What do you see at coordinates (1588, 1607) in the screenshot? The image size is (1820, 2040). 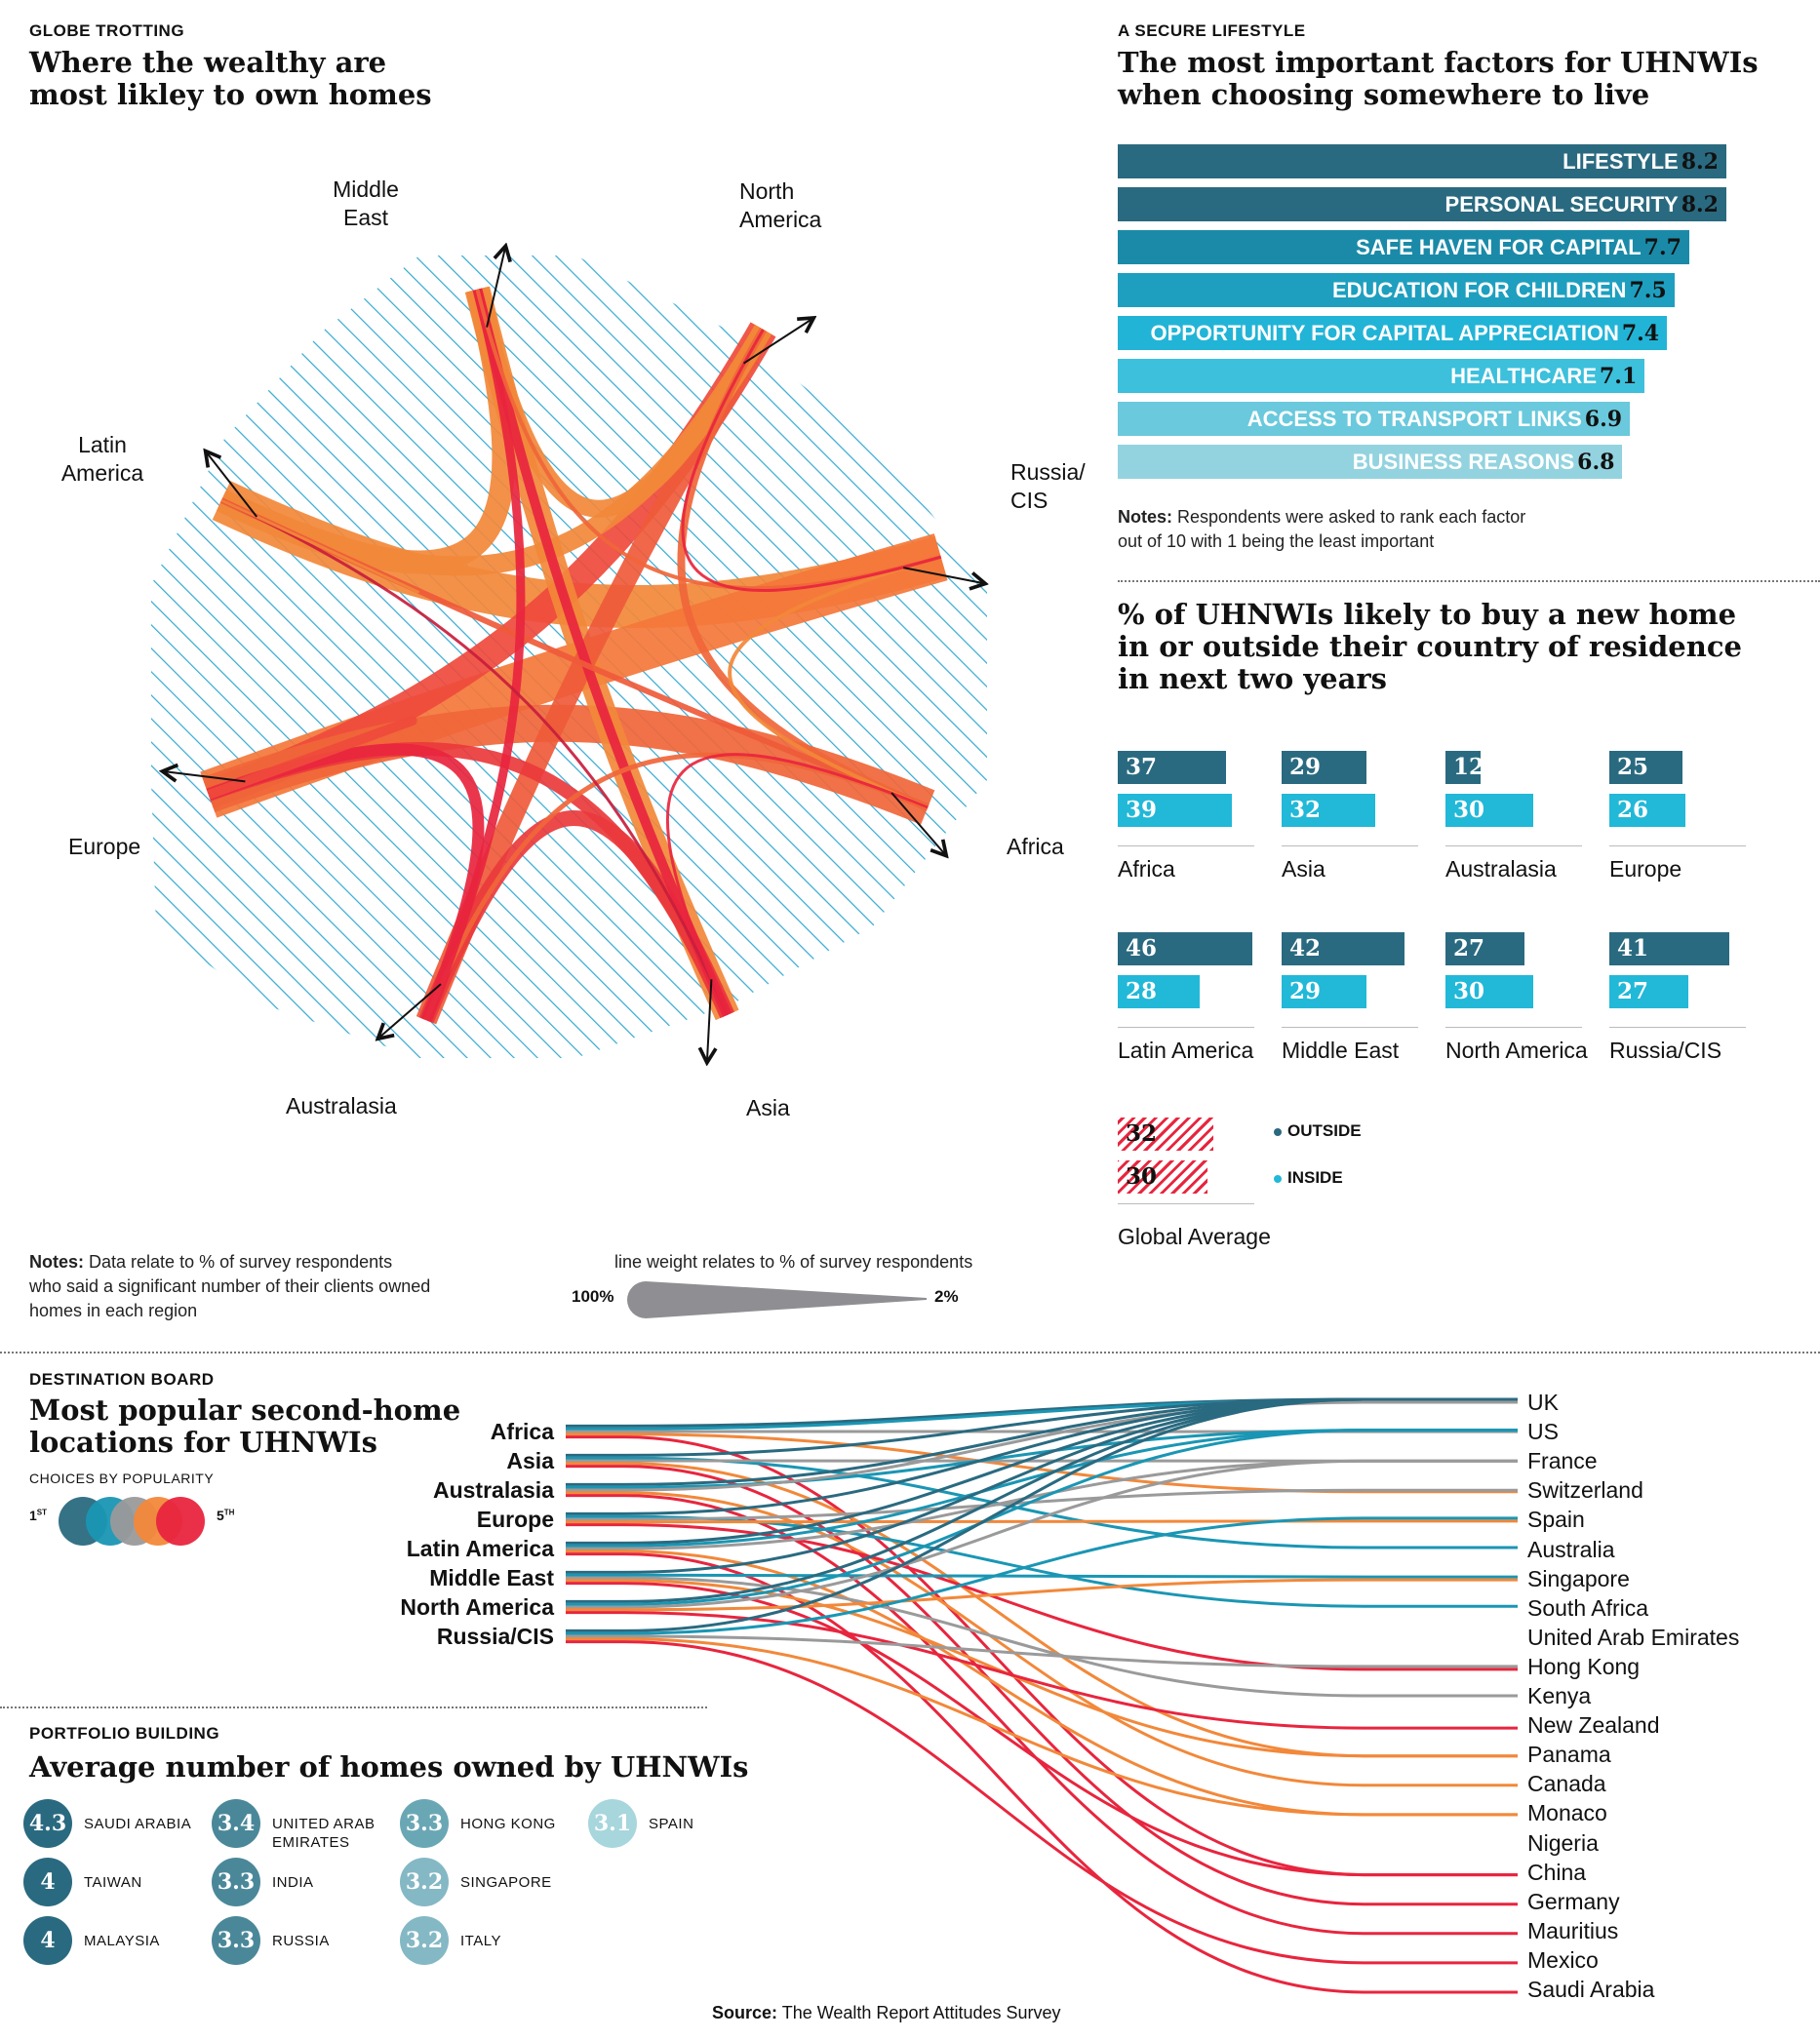 I see `destination-label-7: South Africa` at bounding box center [1588, 1607].